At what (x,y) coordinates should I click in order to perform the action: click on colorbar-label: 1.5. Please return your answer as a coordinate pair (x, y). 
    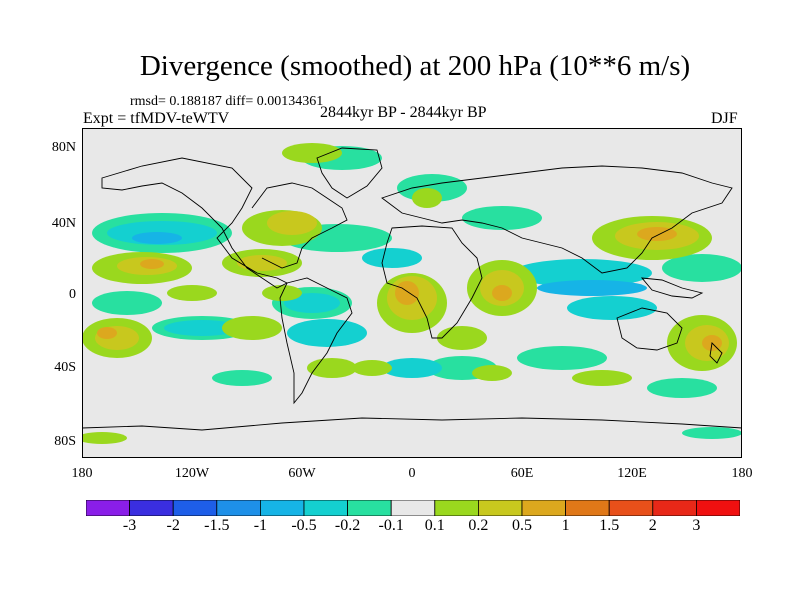
    Looking at the image, I should click on (609, 525).